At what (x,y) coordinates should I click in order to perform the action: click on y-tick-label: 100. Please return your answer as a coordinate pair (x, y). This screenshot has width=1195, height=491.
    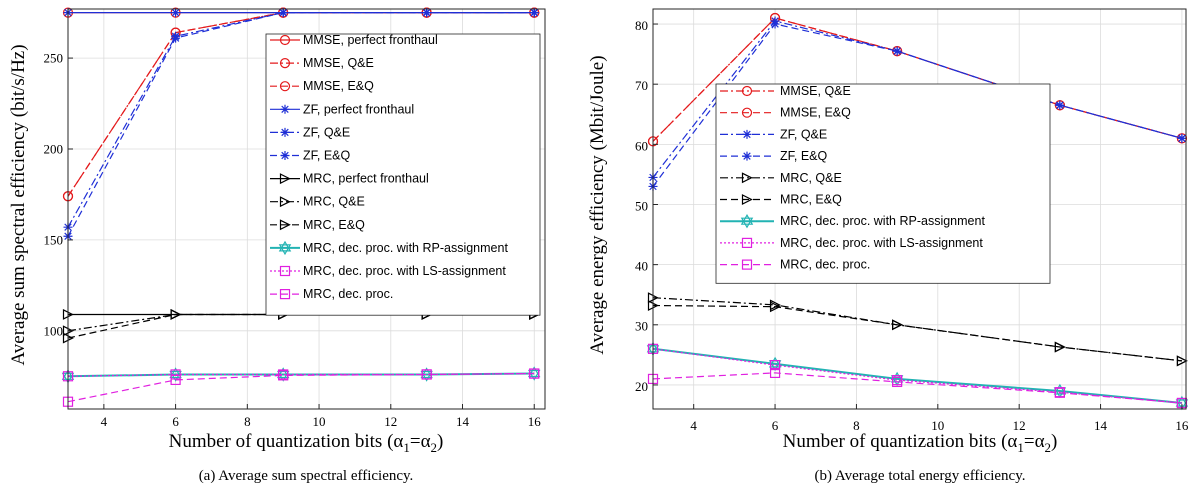
    Looking at the image, I should click on (54, 330).